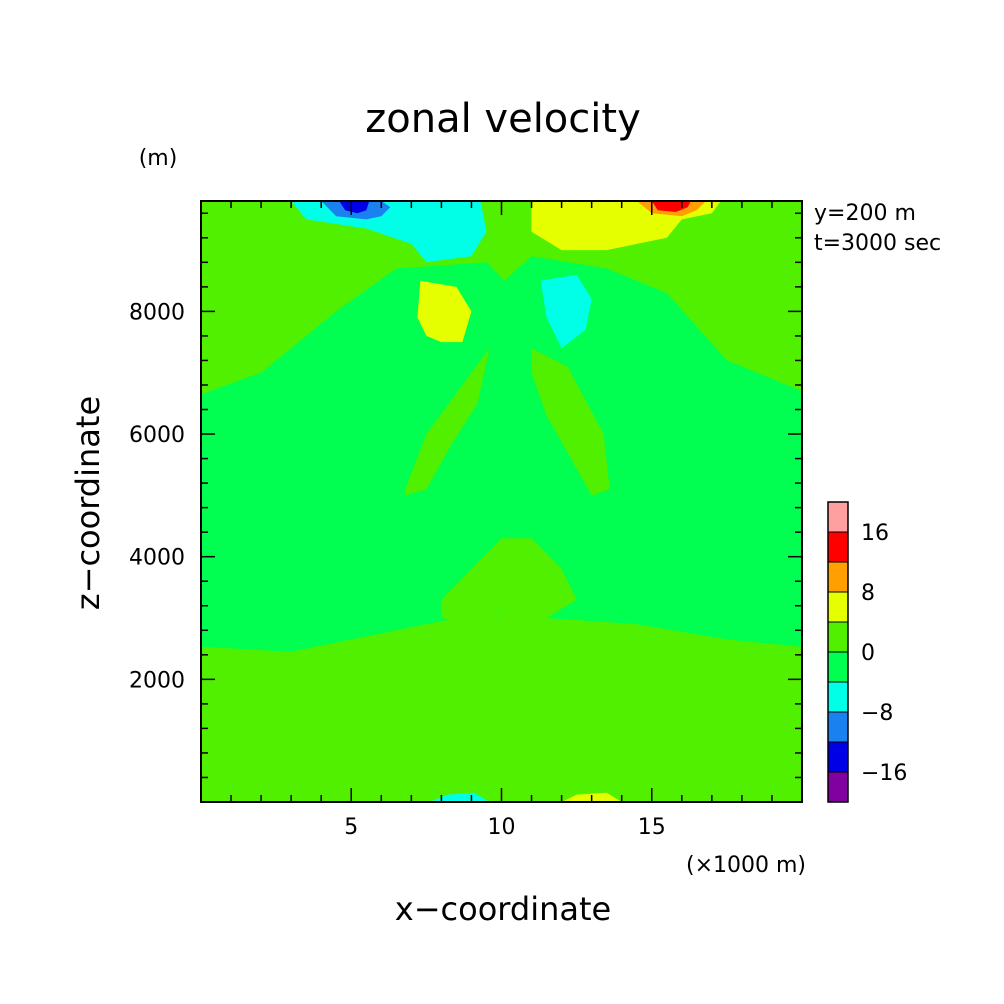  What do you see at coordinates (157, 496) in the screenshot?
I see `y-tick-labels: 2000 4000 6000 8000` at bounding box center [157, 496].